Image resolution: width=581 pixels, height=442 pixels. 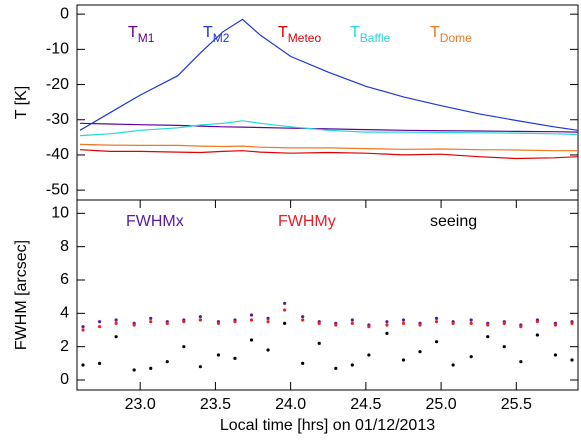 What do you see at coordinates (21, 103) in the screenshot?
I see `y-axis-label: T [K]` at bounding box center [21, 103].